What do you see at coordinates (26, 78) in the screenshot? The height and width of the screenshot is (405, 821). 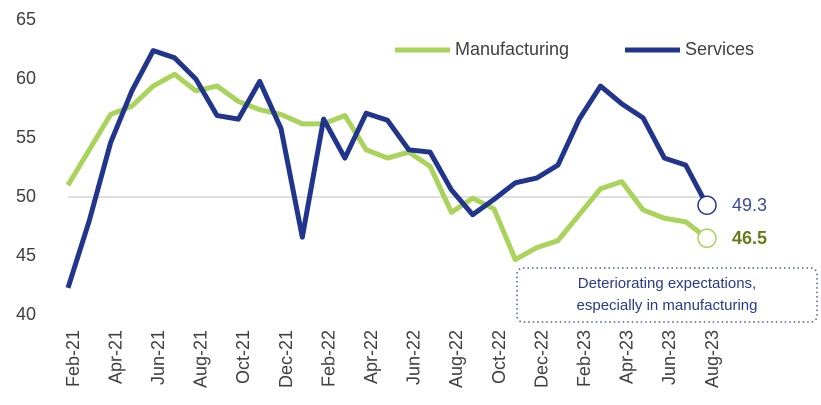 I see `y-tick-label: 60` at bounding box center [26, 78].